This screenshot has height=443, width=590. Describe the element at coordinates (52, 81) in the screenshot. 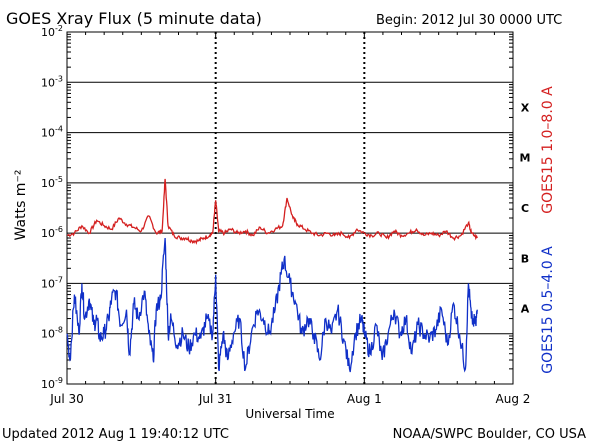

I see `y-tick-label: 10⁻³` at that location.